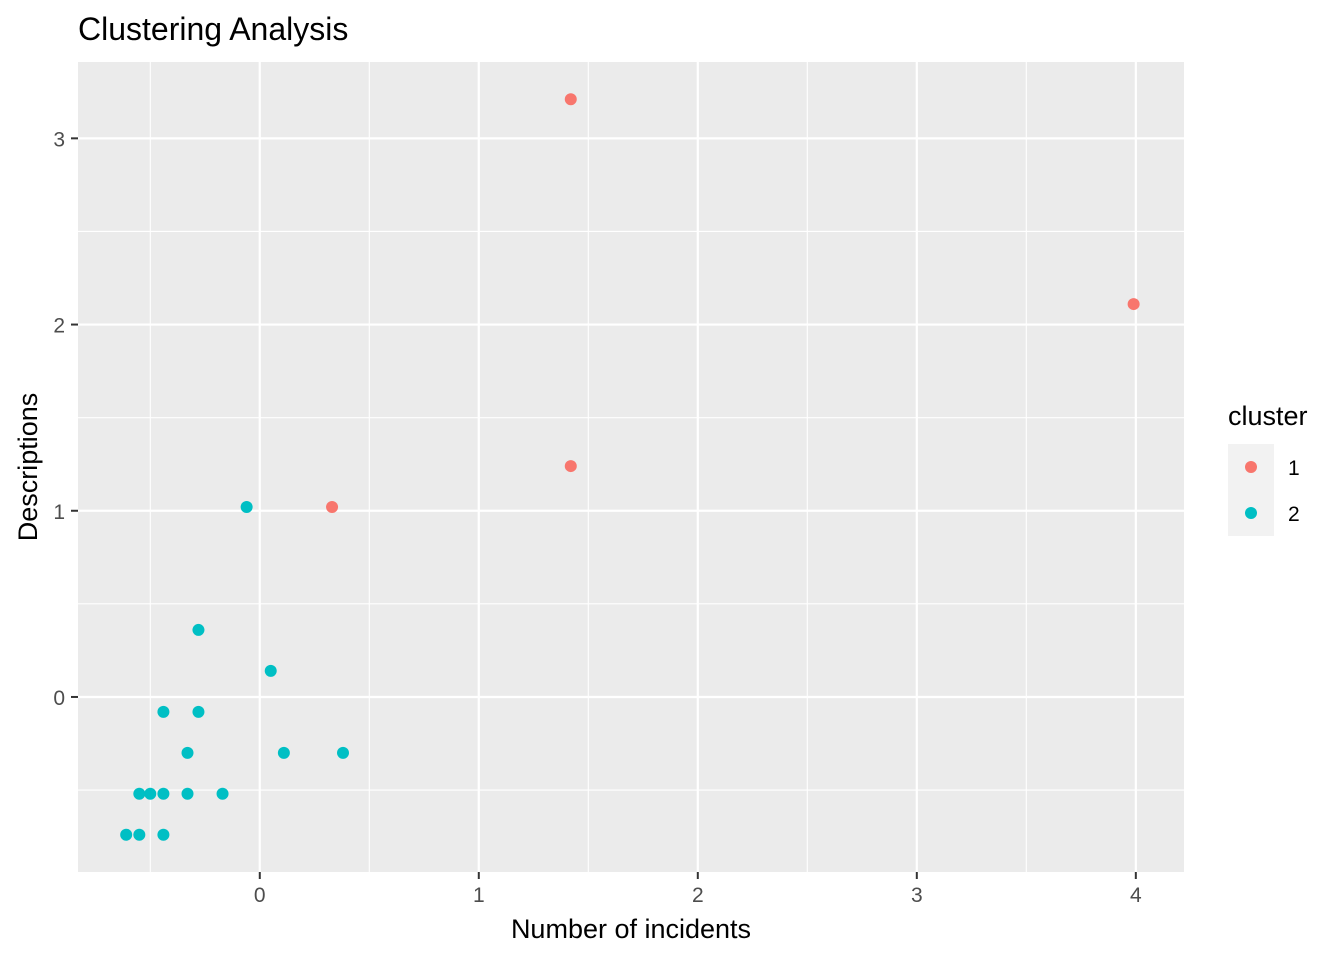 The image size is (1344, 965). I want to click on x-axis: 0 1 2 3 4, so click(698, 889).